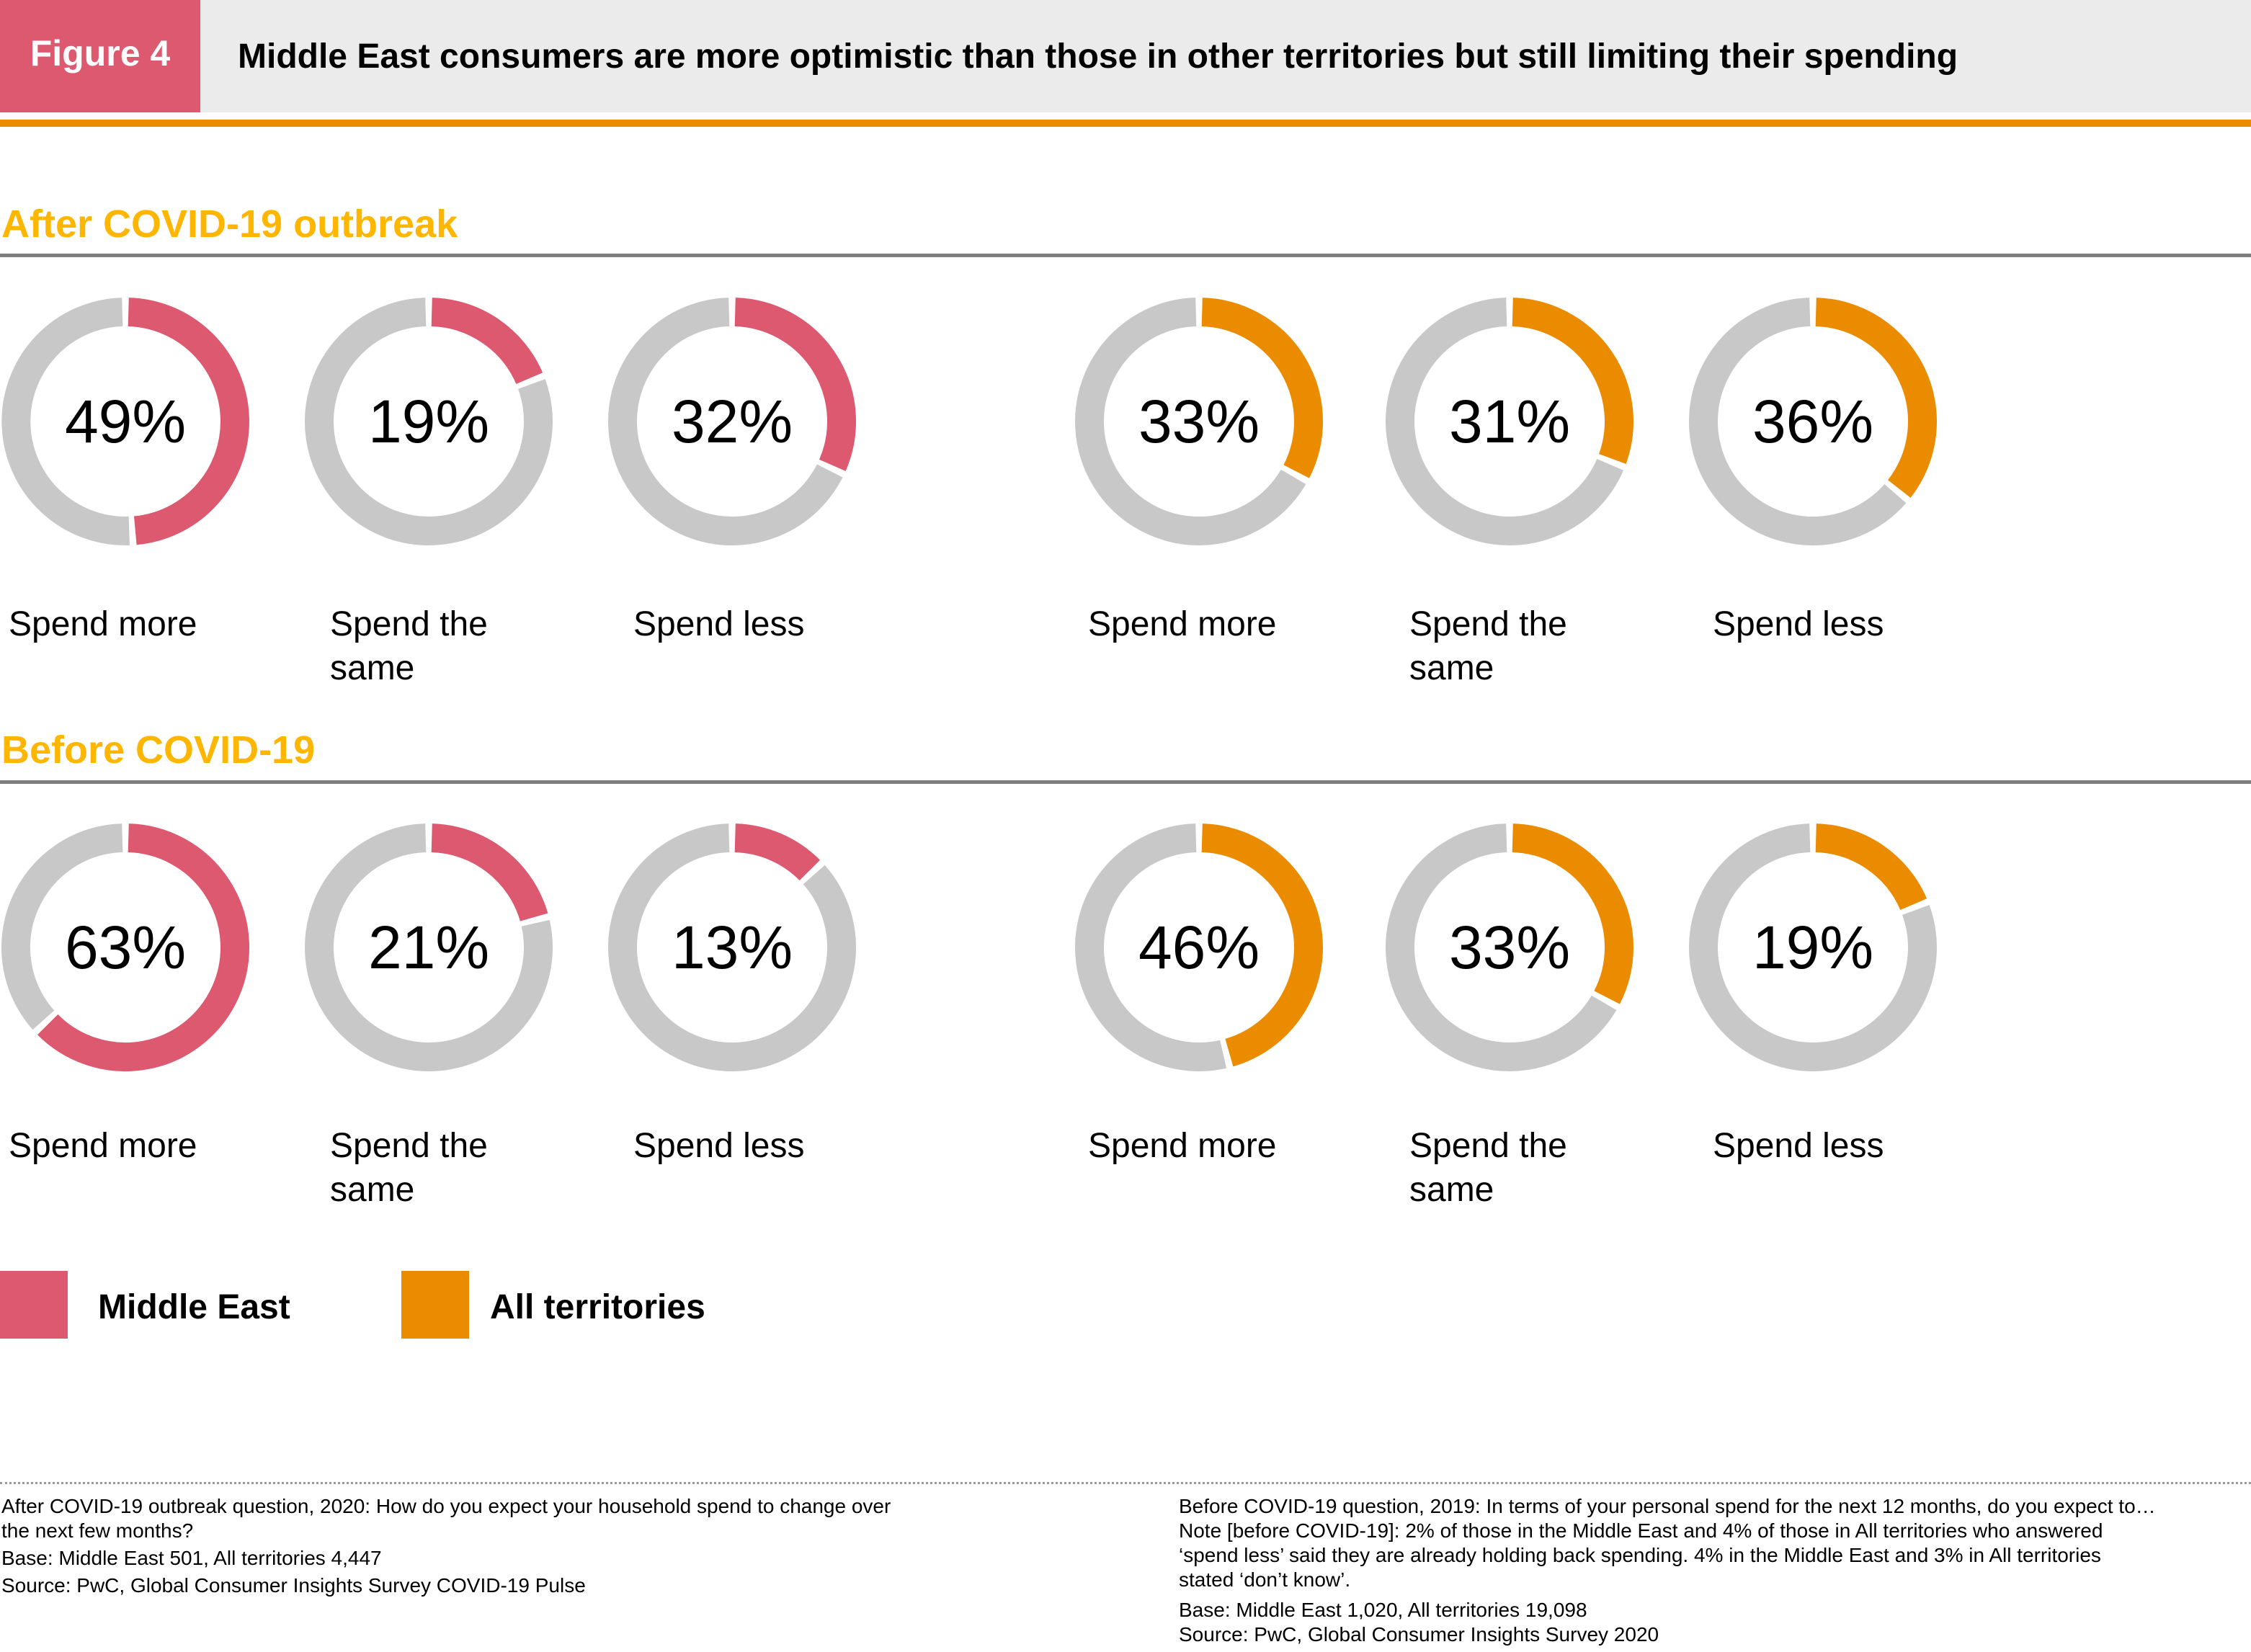 This screenshot has width=2251, height=1652. Describe the element at coordinates (100, 56) in the screenshot. I see `figure-badge: Figure 4` at that location.